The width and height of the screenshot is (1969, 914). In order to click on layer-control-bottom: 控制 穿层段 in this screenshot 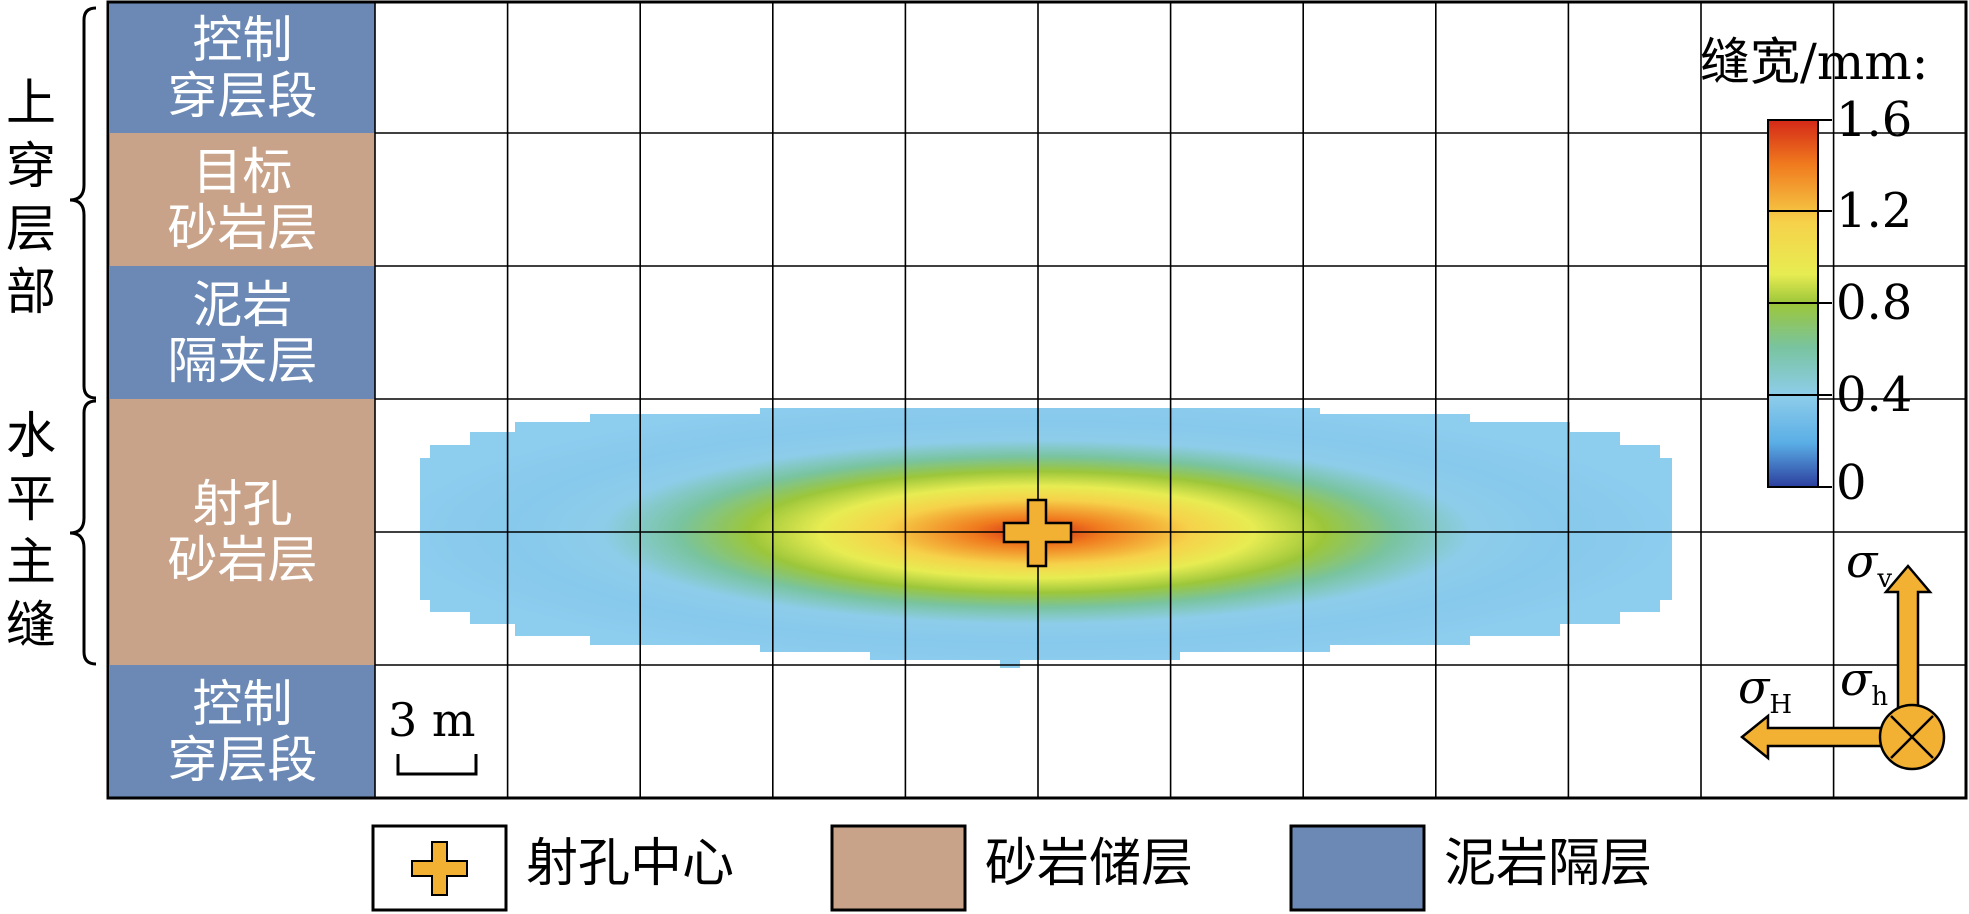, I will do `click(242, 731)`.